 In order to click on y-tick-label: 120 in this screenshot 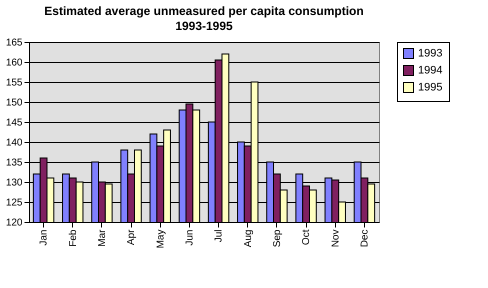, I will do `click(14, 223)`.